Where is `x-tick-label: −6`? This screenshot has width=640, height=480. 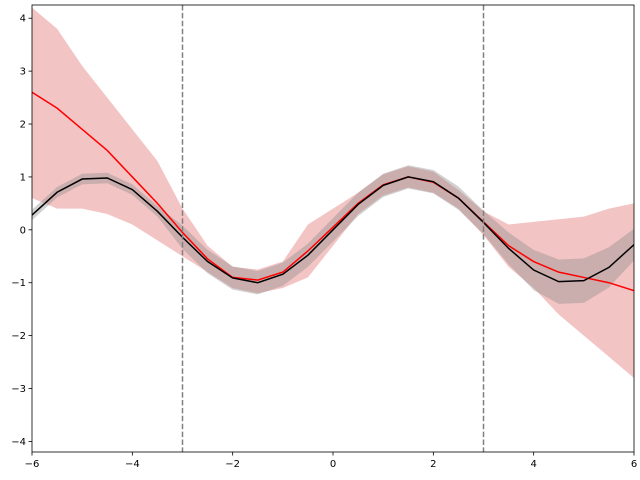
x-tick-label: −6 is located at coordinates (32, 464).